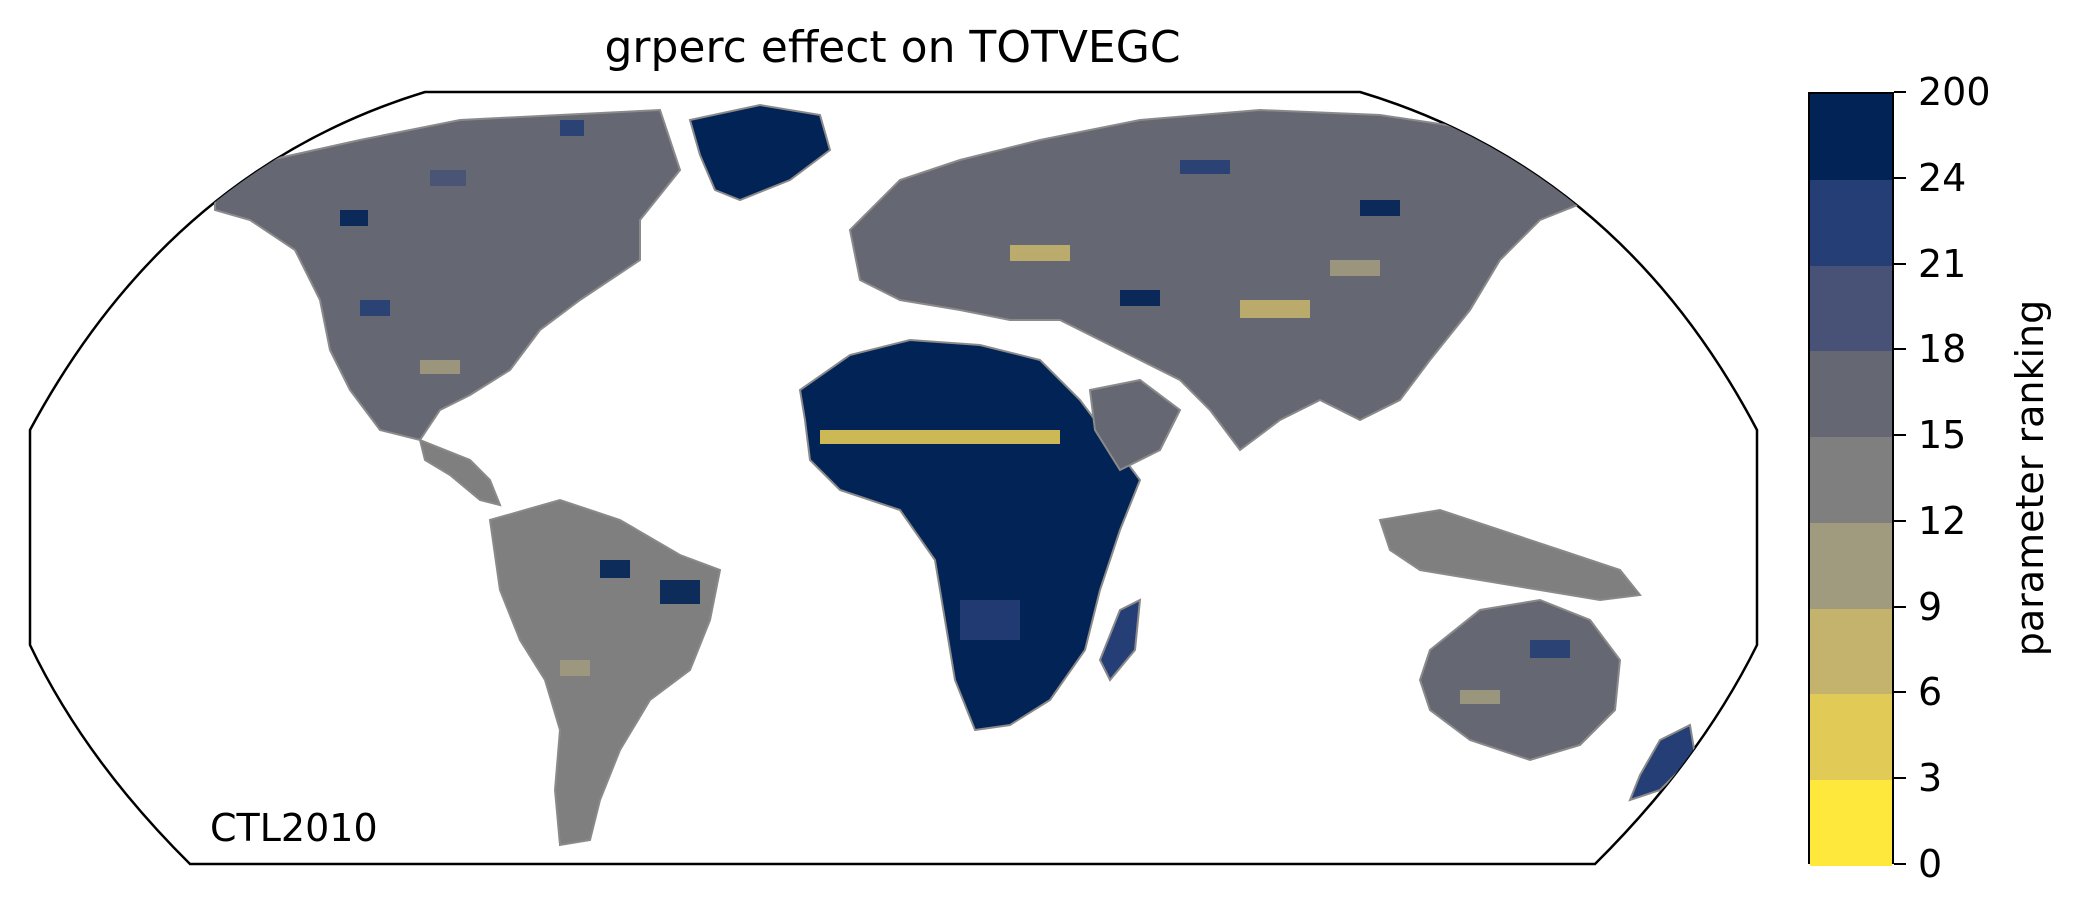 The width and height of the screenshot is (2085, 918). I want to click on central-america, so click(460, 472).